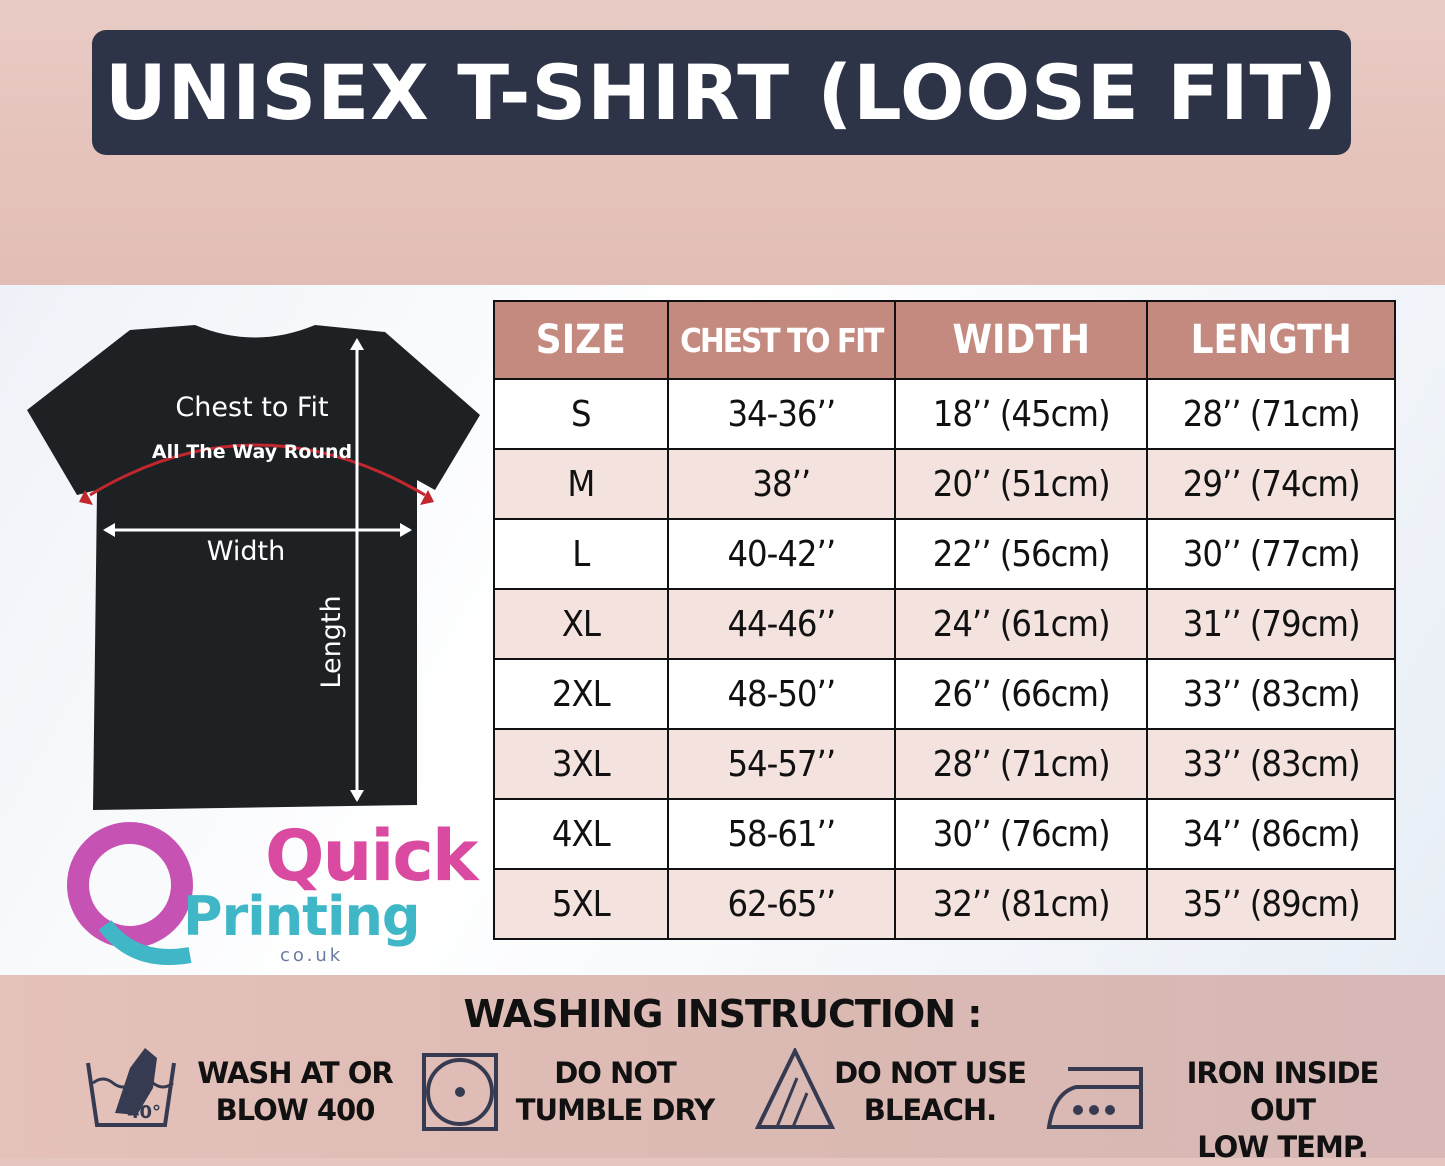 This screenshot has height=1166, width=1445. I want to click on iron-line2: LOW TEMP., so click(1283, 1147).